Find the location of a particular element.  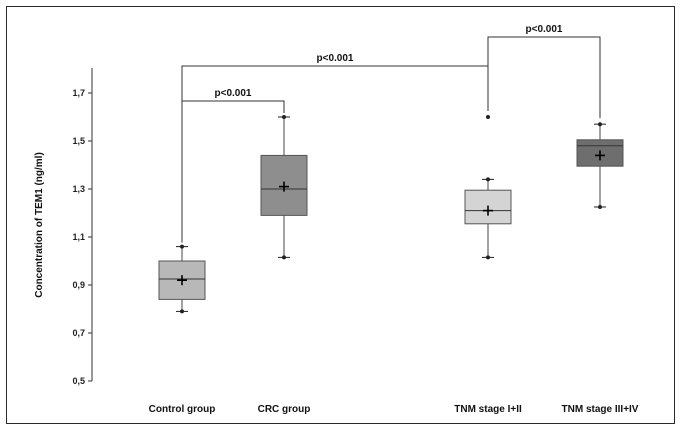

category-label: CRC group is located at coordinates (284, 409).